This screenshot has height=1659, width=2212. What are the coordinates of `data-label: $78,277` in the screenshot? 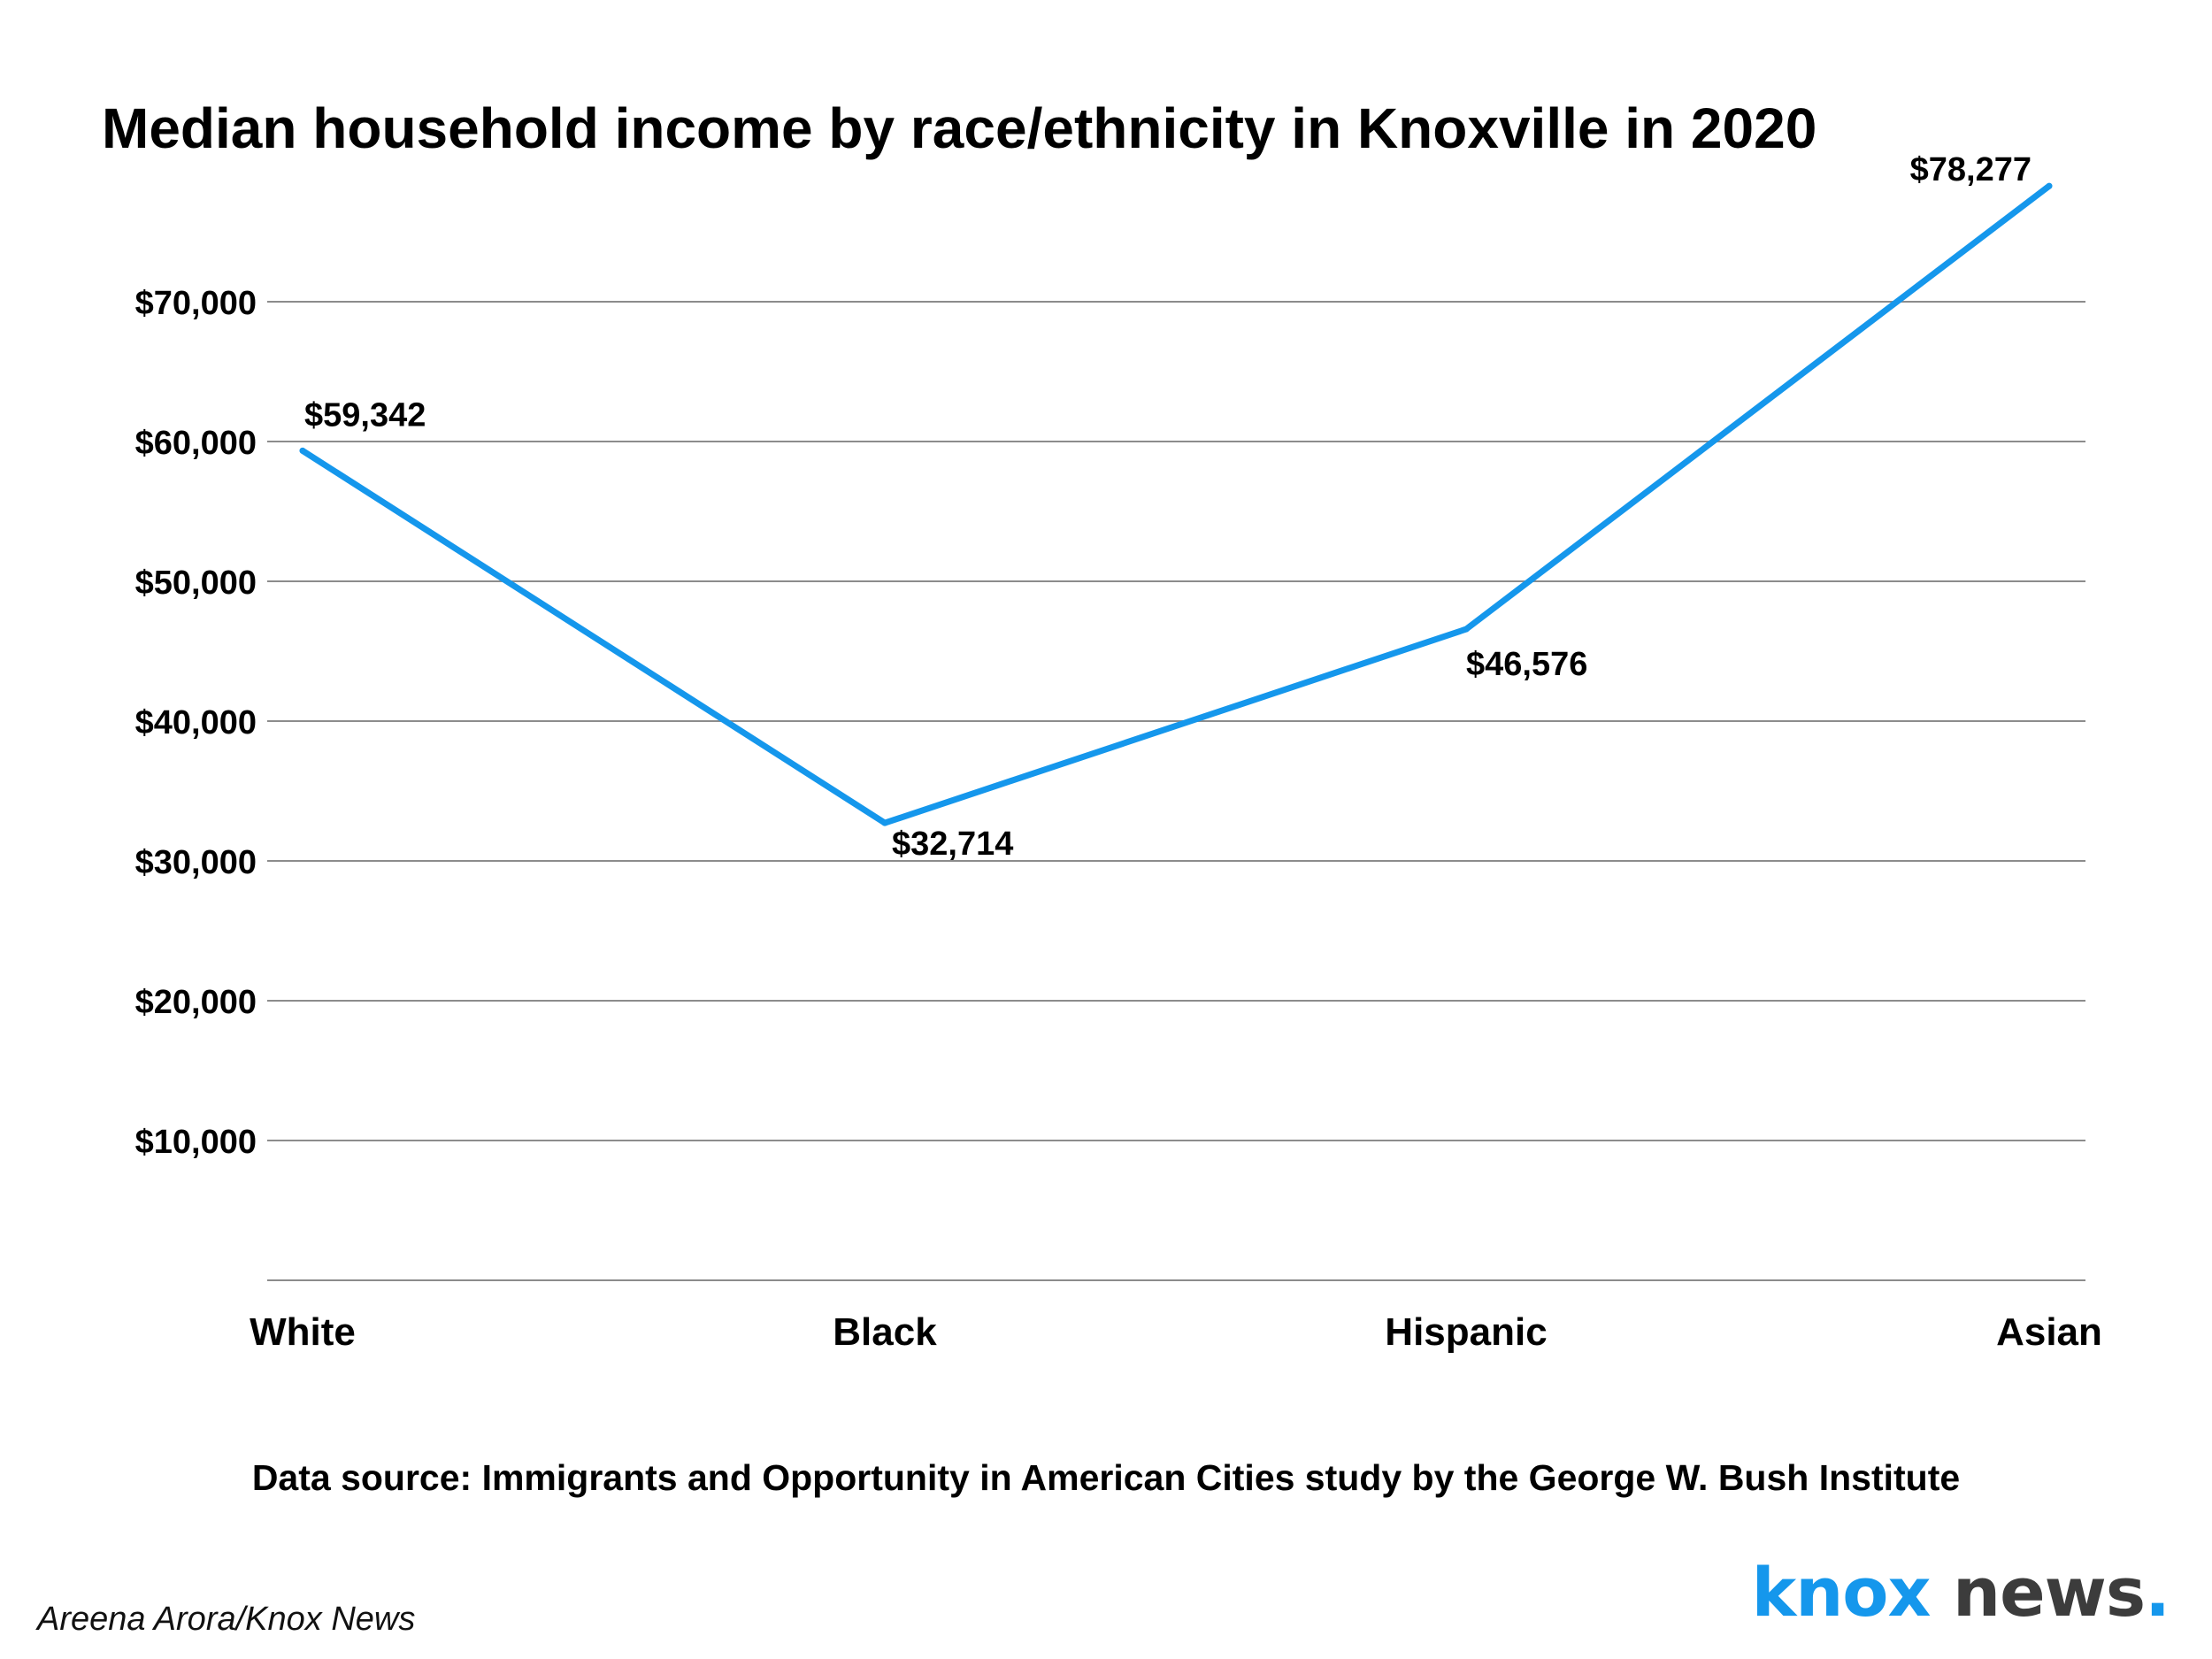 It's located at (1971, 170).